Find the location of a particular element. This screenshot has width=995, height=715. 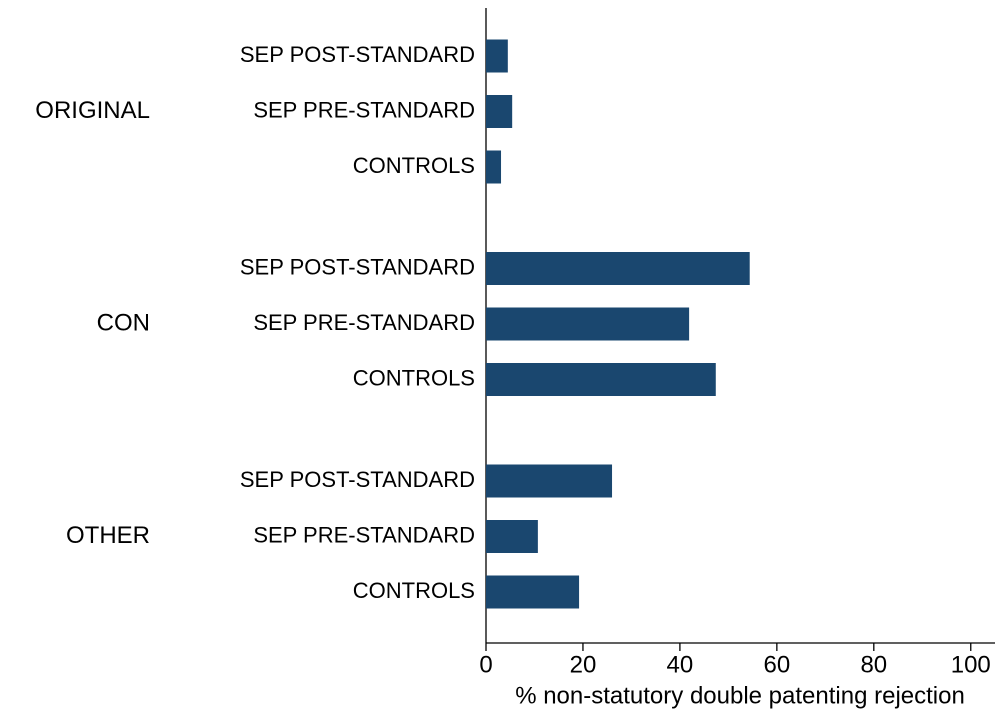

x-tick-label: 100 is located at coordinates (971, 664).